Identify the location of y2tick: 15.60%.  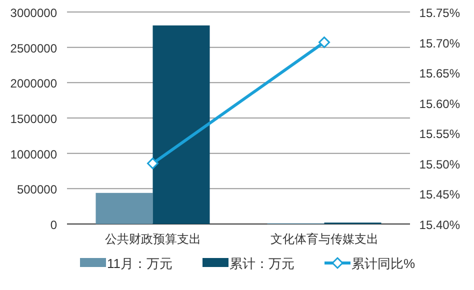
(439, 103).